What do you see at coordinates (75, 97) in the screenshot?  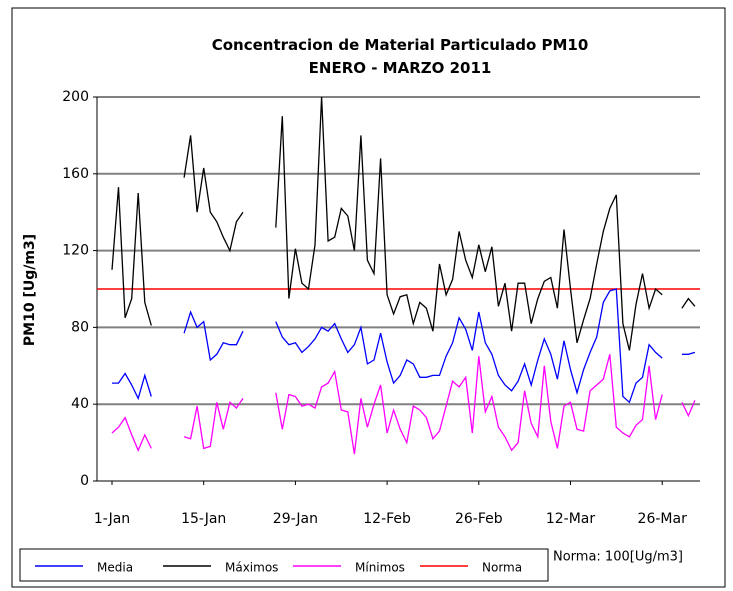 I see `y-tick-label: 200` at bounding box center [75, 97].